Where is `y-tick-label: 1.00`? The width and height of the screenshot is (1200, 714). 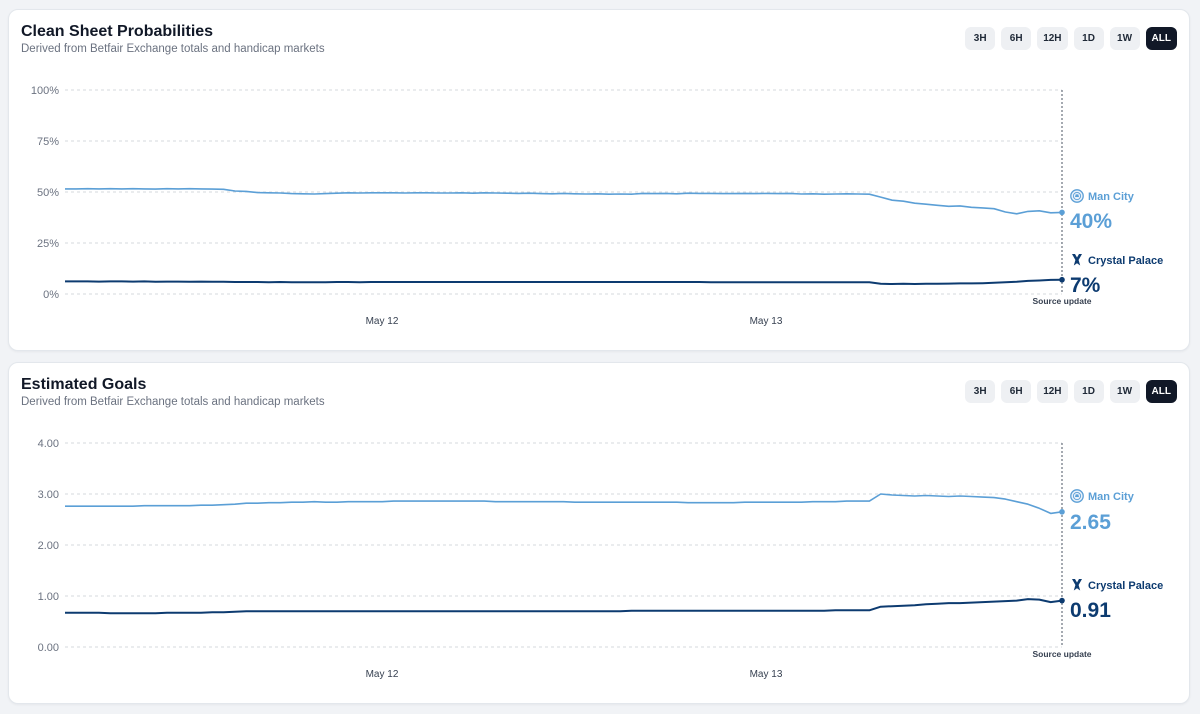 y-tick-label: 1.00 is located at coordinates (48, 597).